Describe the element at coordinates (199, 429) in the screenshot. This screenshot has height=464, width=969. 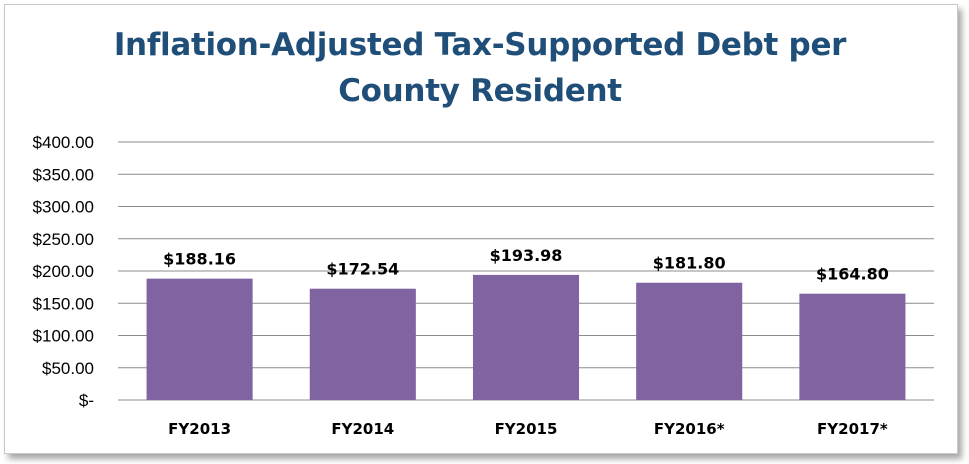
I see `category-label: FY2013` at that location.